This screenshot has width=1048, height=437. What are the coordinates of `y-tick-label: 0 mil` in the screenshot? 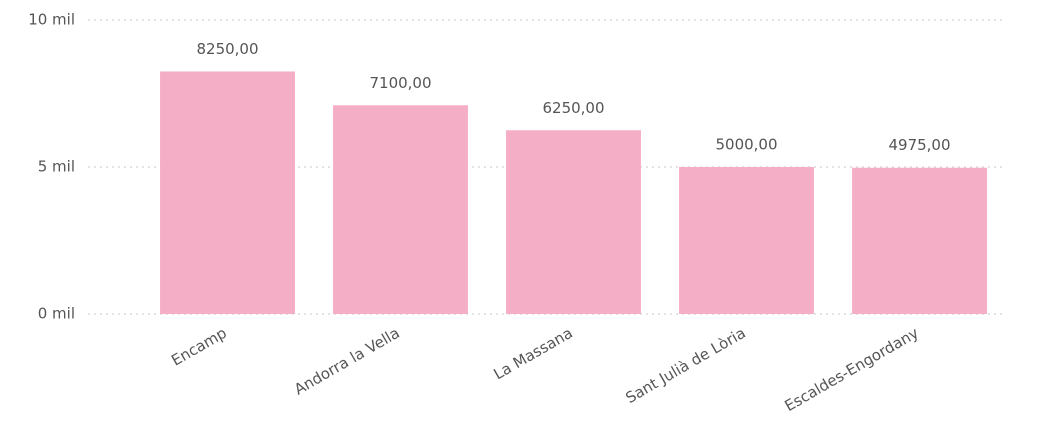 It's located at (56, 314).